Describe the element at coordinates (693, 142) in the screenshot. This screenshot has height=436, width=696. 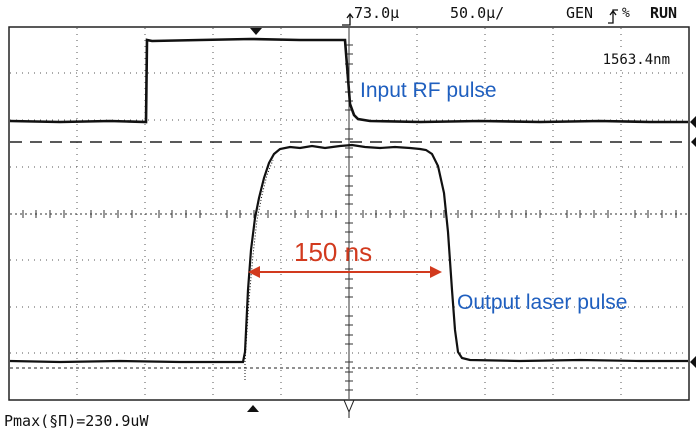
I see `reference-level-marker` at that location.